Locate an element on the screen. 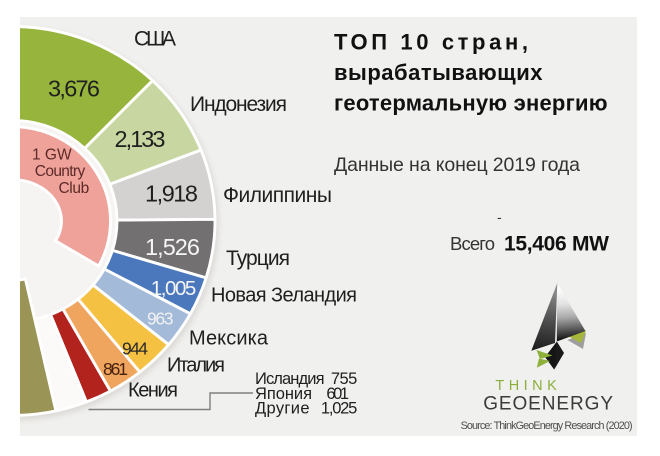 The image size is (660, 456). svg-text: Club is located at coordinates (74, 188).